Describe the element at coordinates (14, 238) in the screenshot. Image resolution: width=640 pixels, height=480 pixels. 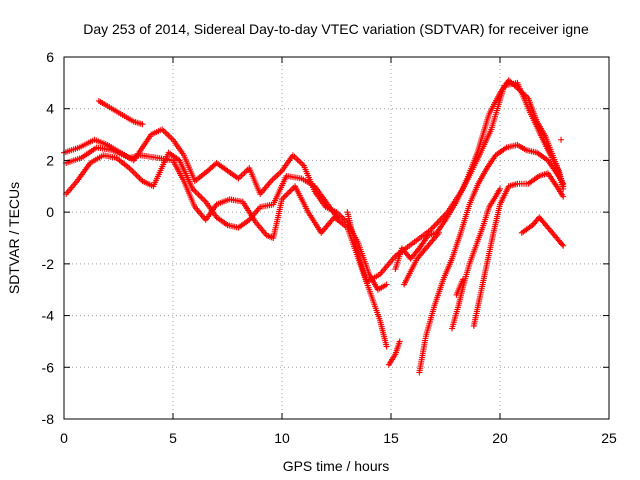
I see `y-axis-label: SDTVAR / TECUs` at that location.